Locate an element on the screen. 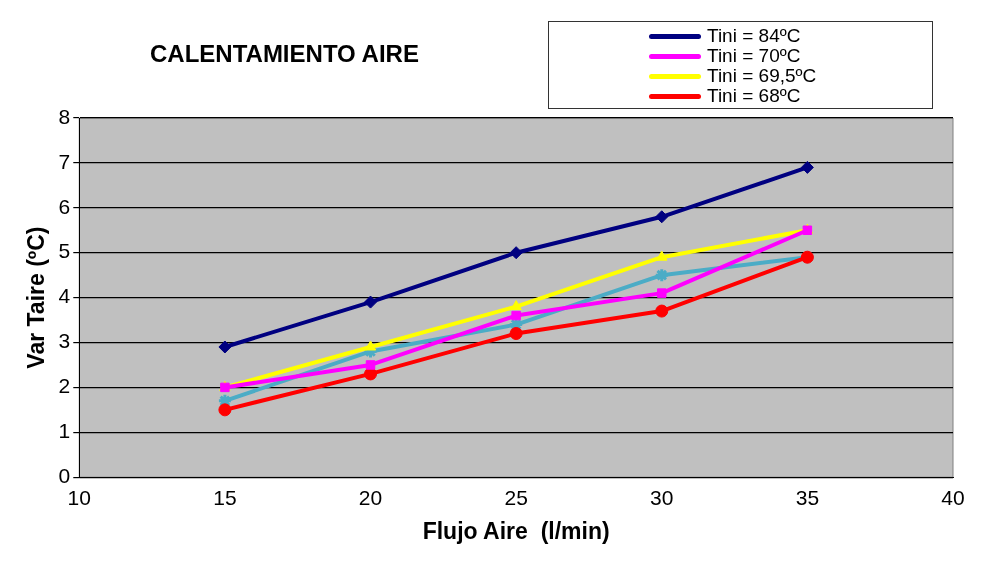 The image size is (1005, 572). y-tick-label: 5 is located at coordinates (64, 251).